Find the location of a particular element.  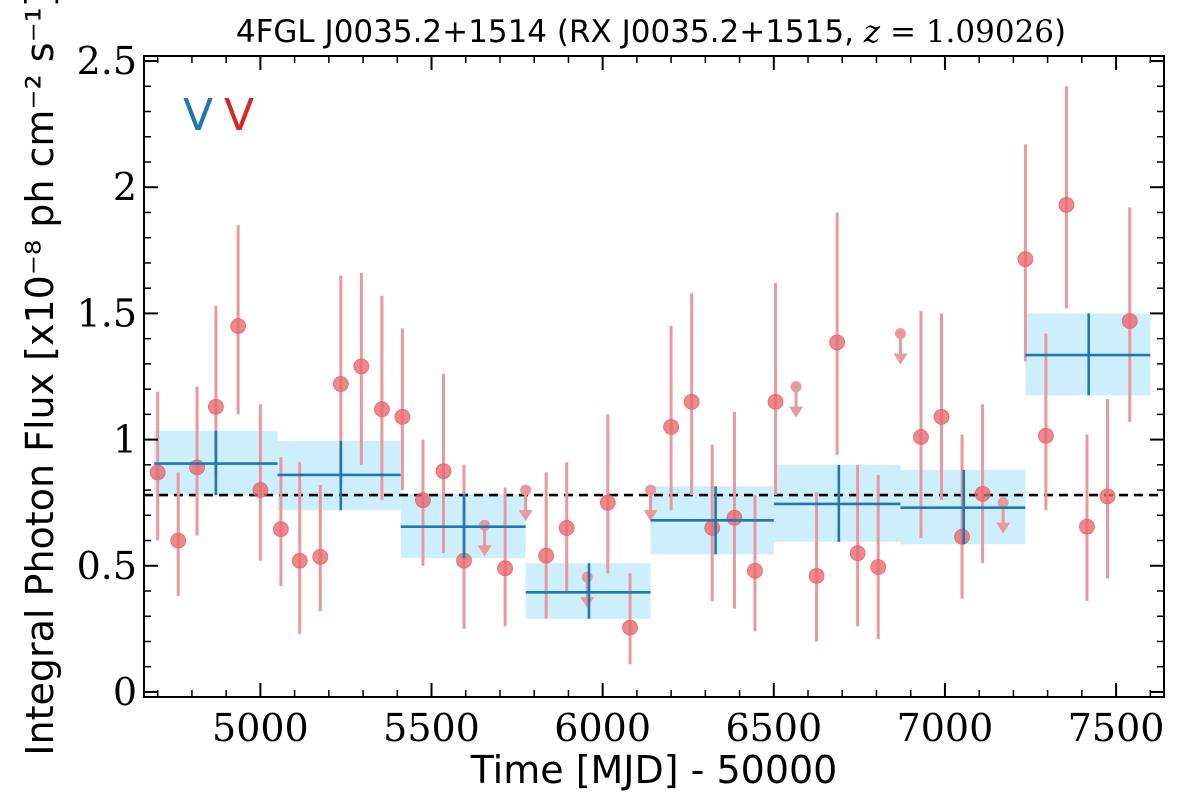

x-tick-label: 7500 is located at coordinates (1116, 728).